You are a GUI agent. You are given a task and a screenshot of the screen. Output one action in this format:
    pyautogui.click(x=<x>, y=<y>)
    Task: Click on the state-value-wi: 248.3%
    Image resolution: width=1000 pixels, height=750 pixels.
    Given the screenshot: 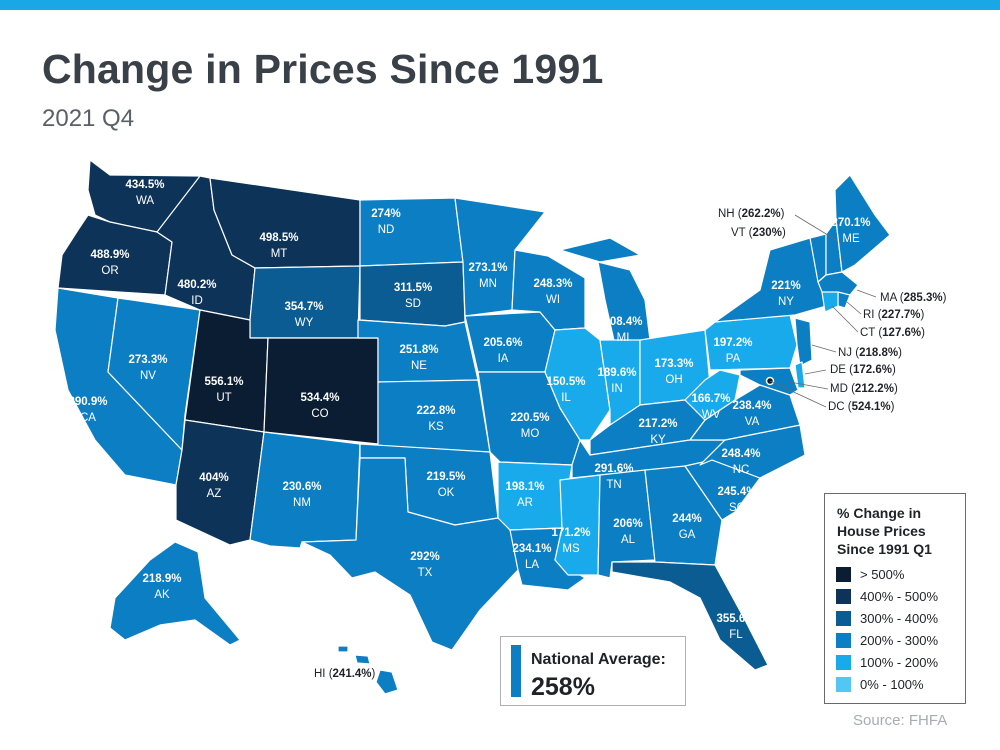 What is the action you would take?
    pyautogui.click(x=552, y=284)
    